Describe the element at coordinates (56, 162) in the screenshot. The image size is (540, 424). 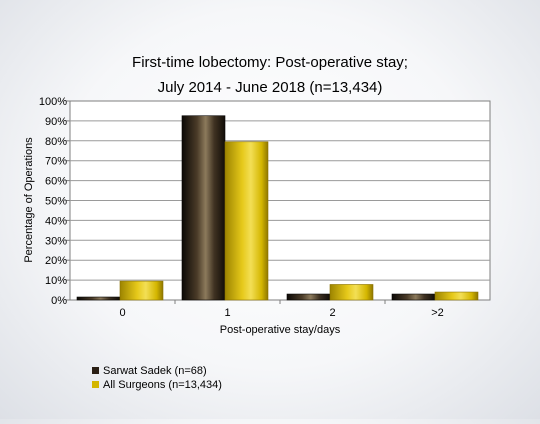
I see `y-tick-label: 70%` at that location.